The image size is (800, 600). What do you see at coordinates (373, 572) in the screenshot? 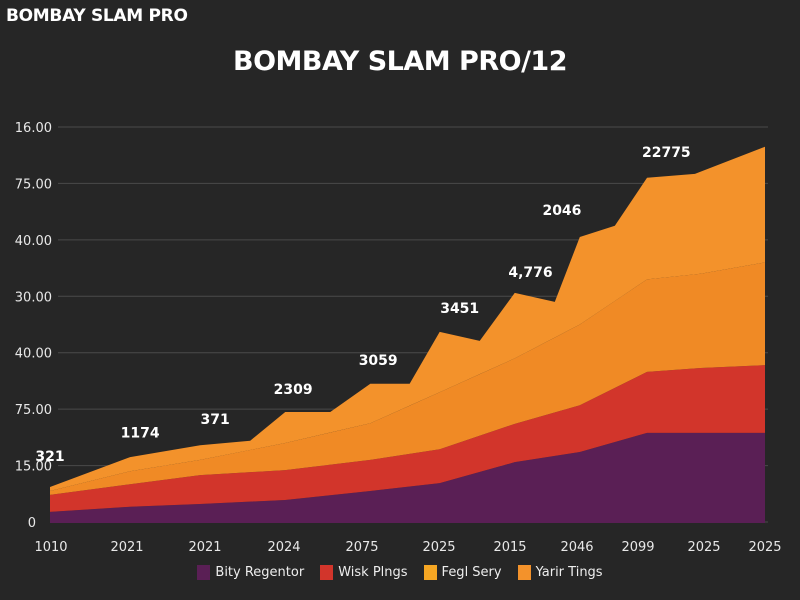
I see `legend-label: Wisk Plngs` at bounding box center [373, 572].